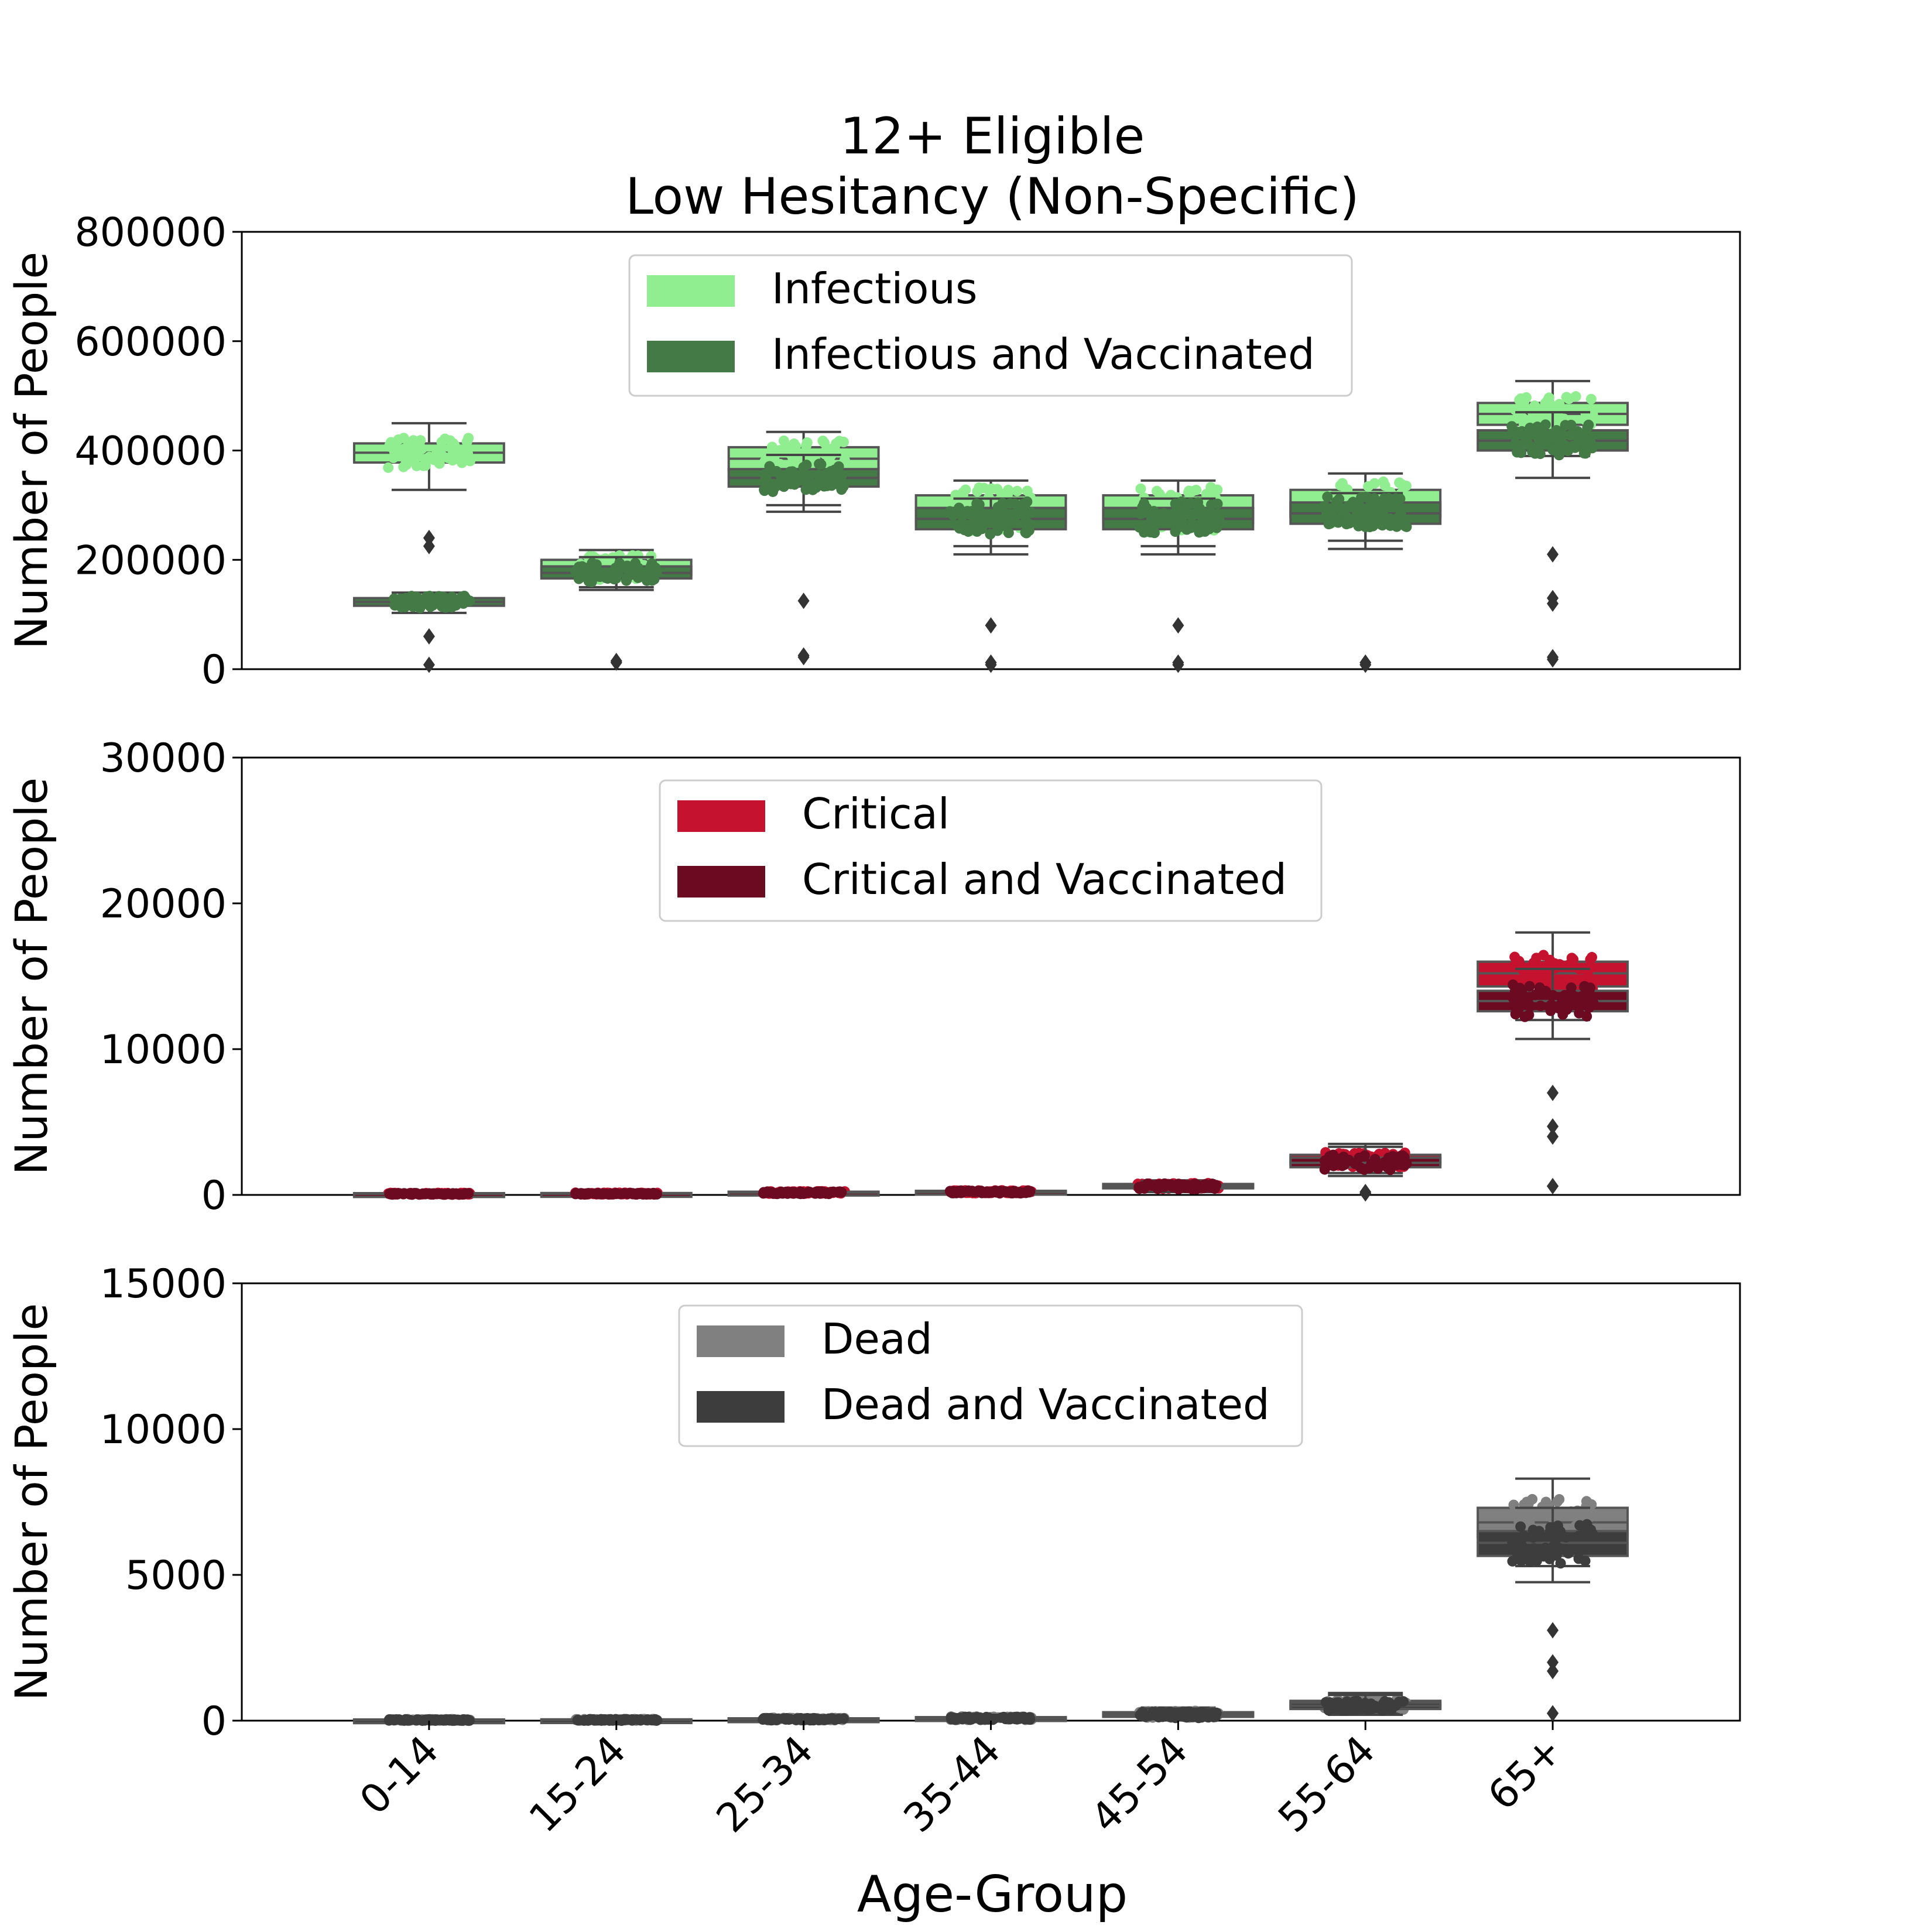  I want to click on box-35-44-infectious-and-vaccinated, so click(990, 584).